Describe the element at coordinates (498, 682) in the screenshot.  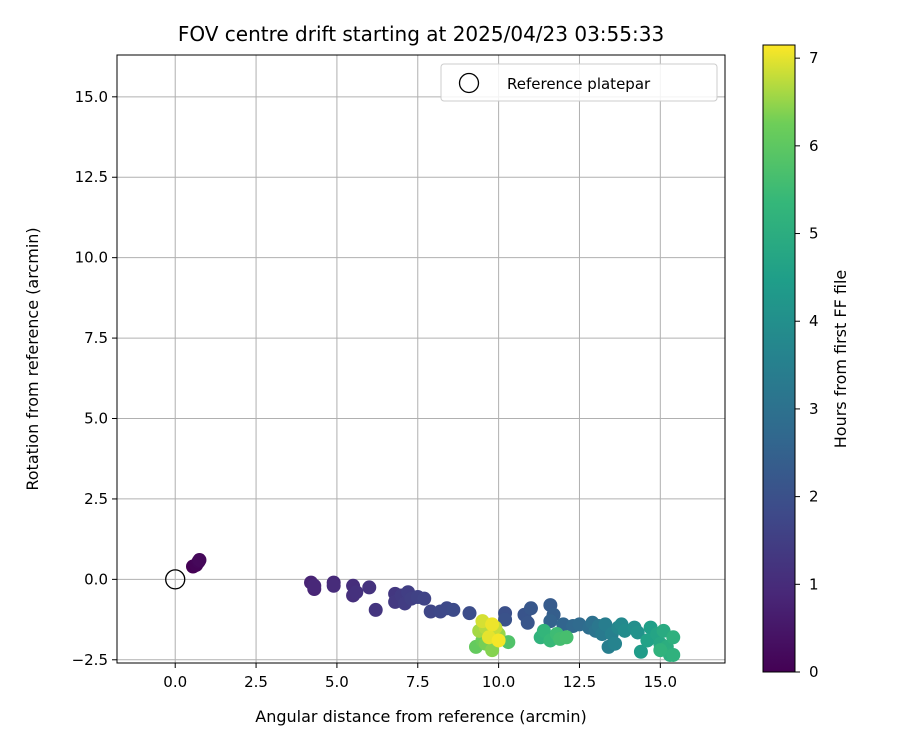
I see `x-tick-label: 10.0` at that location.